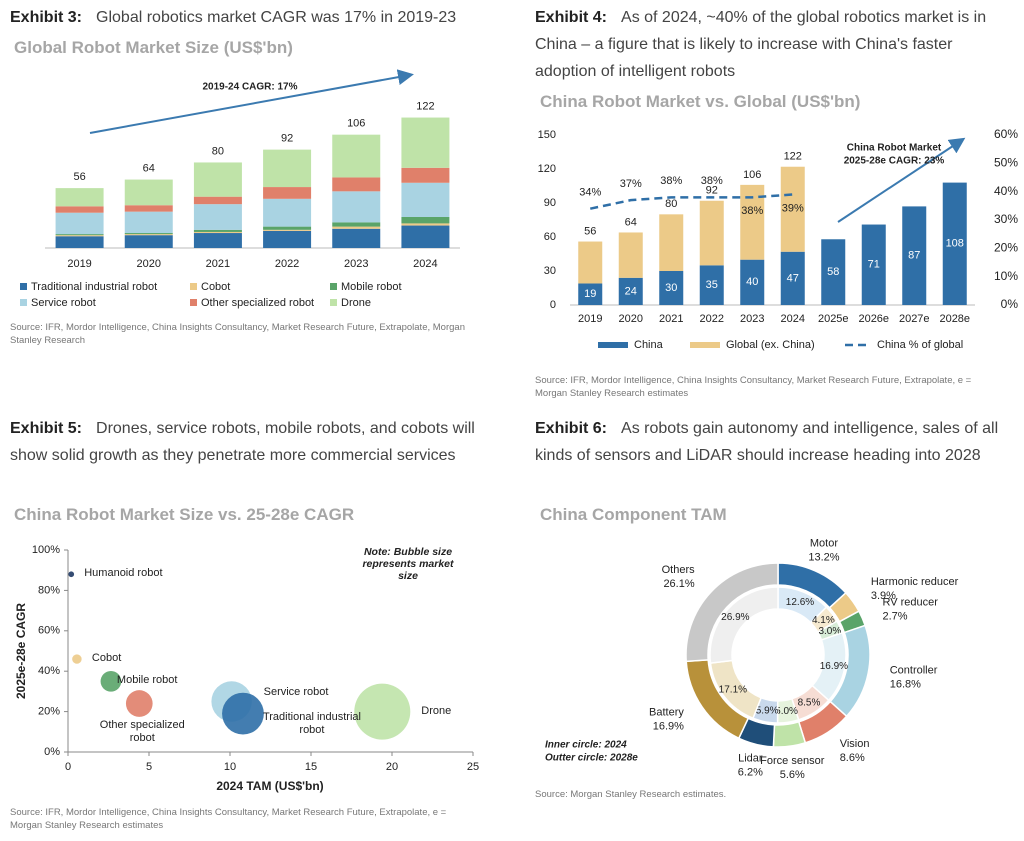 The image size is (1024, 841). What do you see at coordinates (631, 222) in the screenshot?
I see `total-label: 64` at bounding box center [631, 222].